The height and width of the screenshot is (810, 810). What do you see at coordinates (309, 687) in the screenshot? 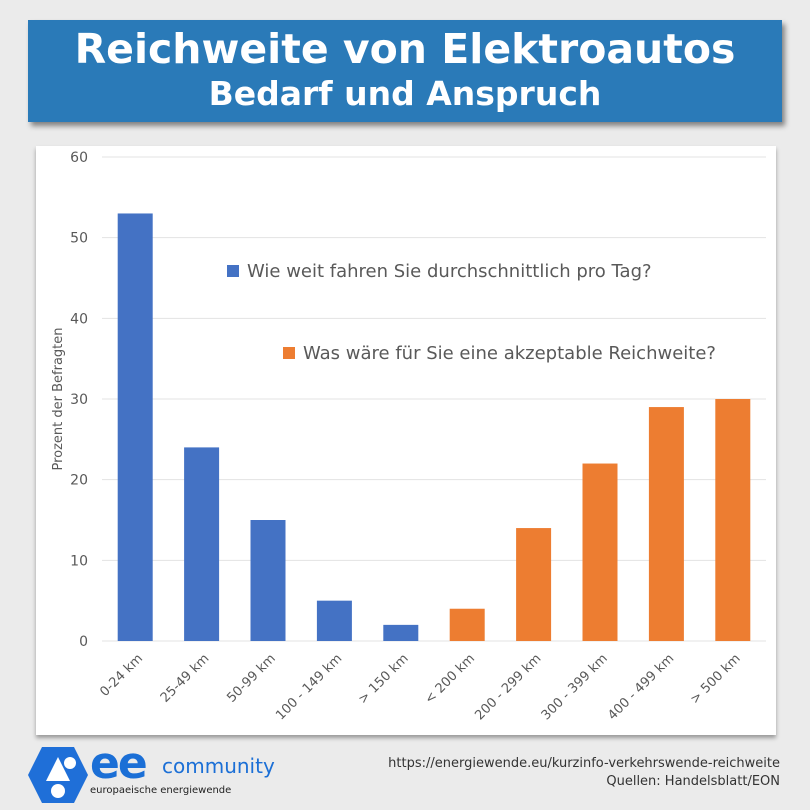
I see `x-tick-label: 100 - 149 km` at bounding box center [309, 687].